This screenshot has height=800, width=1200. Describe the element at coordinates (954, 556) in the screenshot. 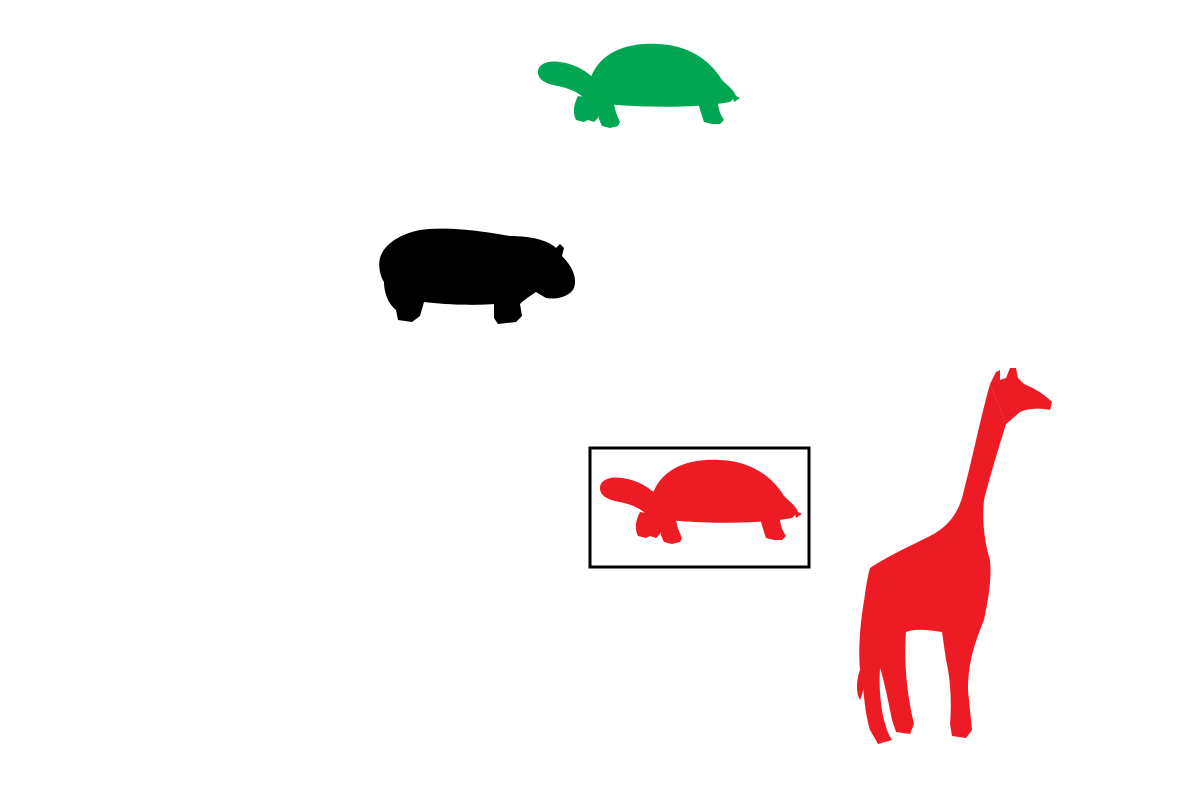

I see `red-giraffe` at that location.